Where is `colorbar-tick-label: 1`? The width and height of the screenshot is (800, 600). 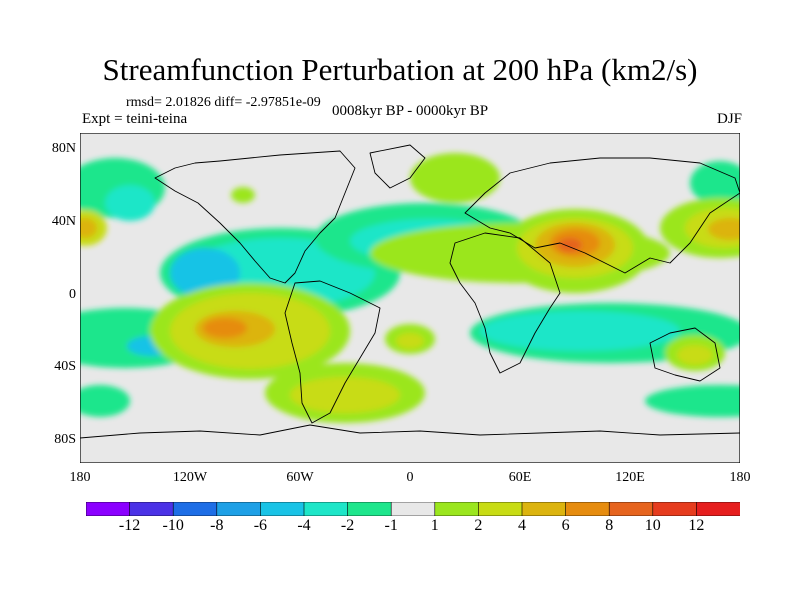
colorbar-tick-label: 1 is located at coordinates (434, 525).